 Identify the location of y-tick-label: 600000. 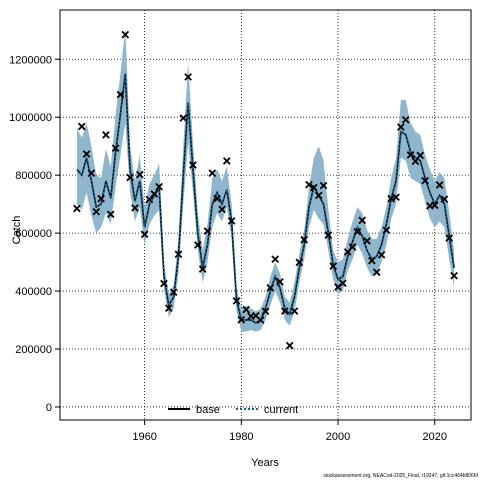
(33, 234).